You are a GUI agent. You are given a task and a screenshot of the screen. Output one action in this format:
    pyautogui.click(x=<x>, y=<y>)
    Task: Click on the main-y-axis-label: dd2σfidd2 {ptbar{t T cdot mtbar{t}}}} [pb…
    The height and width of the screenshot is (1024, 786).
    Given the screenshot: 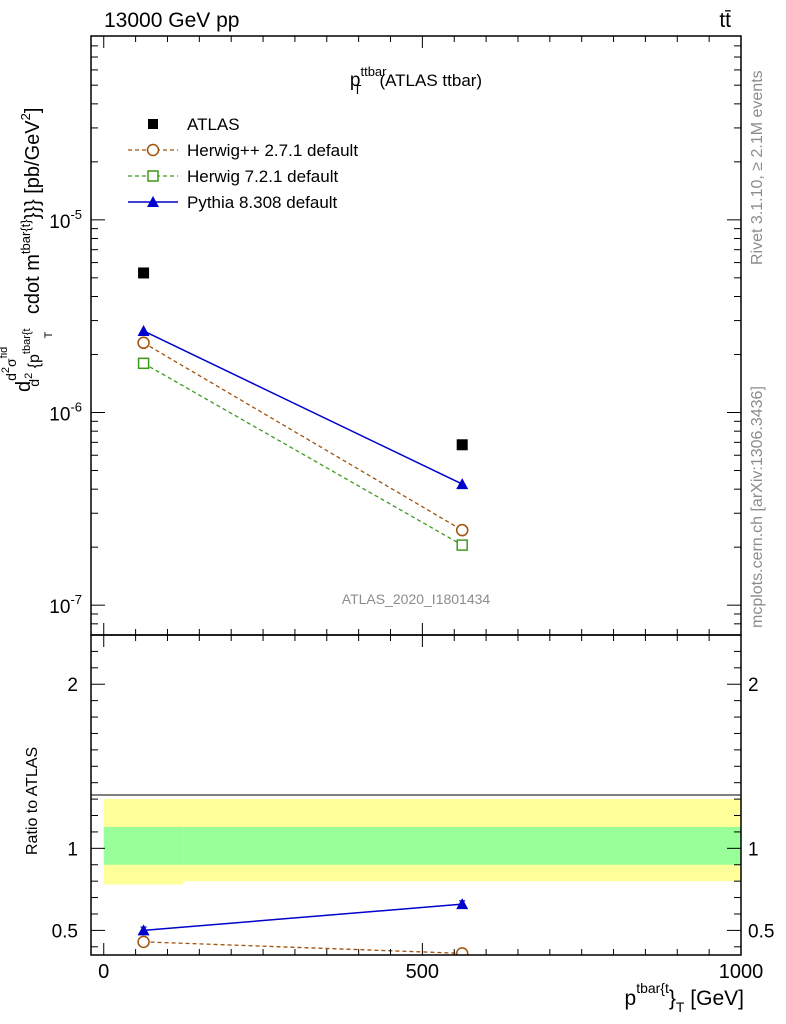 What is the action you would take?
    pyautogui.click(x=27, y=250)
    